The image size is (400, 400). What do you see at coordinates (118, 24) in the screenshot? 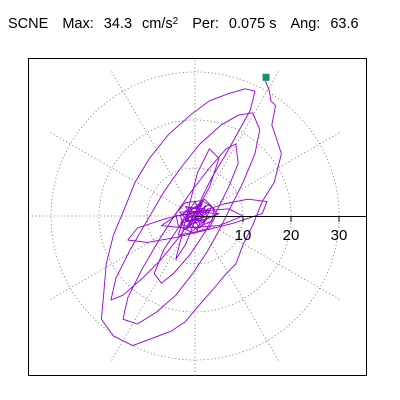
I see `max-value: 34.3` at bounding box center [118, 24].